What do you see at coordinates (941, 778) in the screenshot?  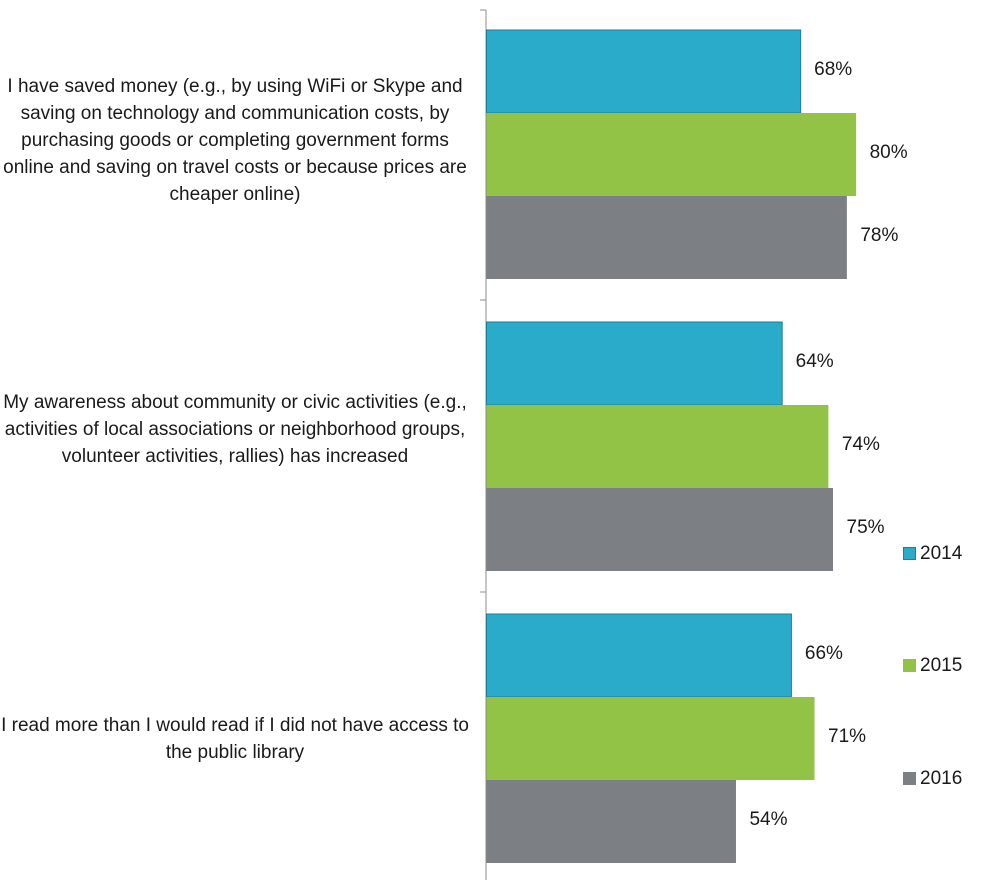 I see `legend-label-2016: 2016` at bounding box center [941, 778].